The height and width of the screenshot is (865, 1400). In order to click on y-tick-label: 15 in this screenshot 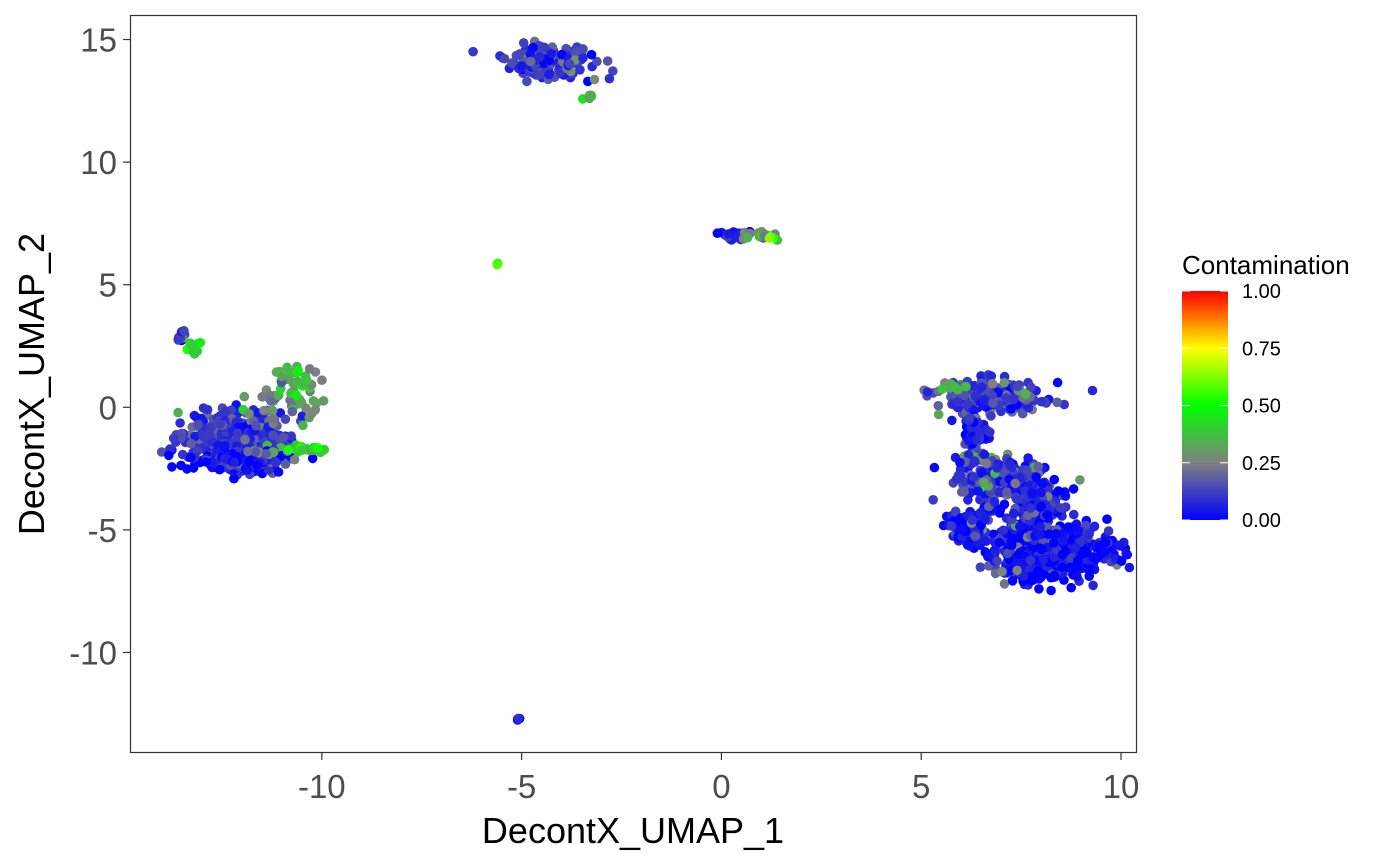, I will do `click(98, 40)`.